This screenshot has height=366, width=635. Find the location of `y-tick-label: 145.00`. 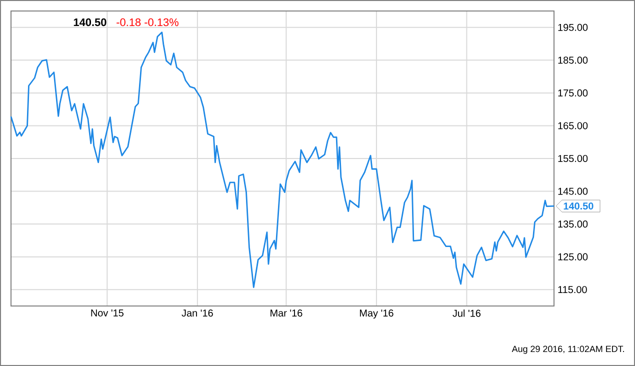

y-tick-label: 145.00 is located at coordinates (573, 191).